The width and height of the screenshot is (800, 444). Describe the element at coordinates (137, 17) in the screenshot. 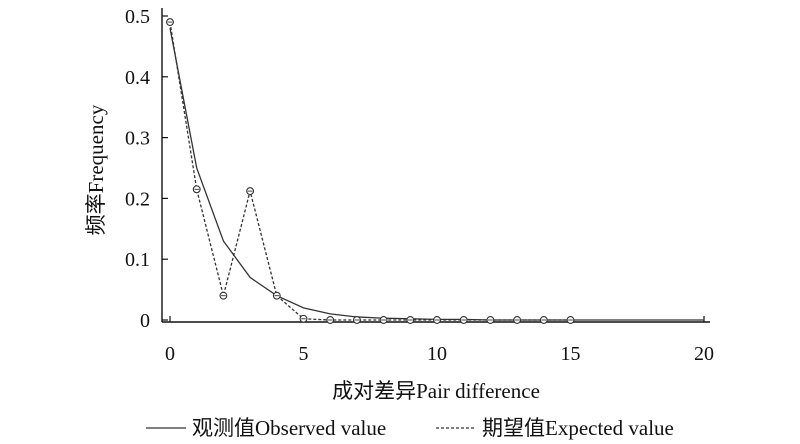

I see `y-tick-label: 0.5` at that location.